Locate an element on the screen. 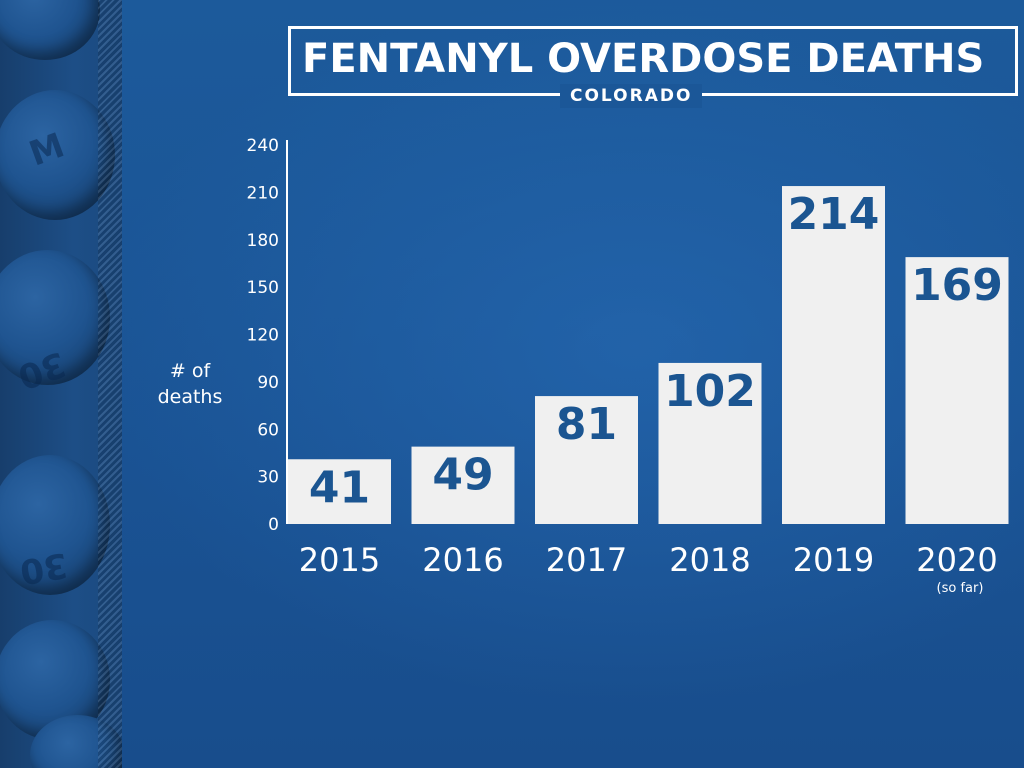  y-tick-label: 0 is located at coordinates (273, 525).